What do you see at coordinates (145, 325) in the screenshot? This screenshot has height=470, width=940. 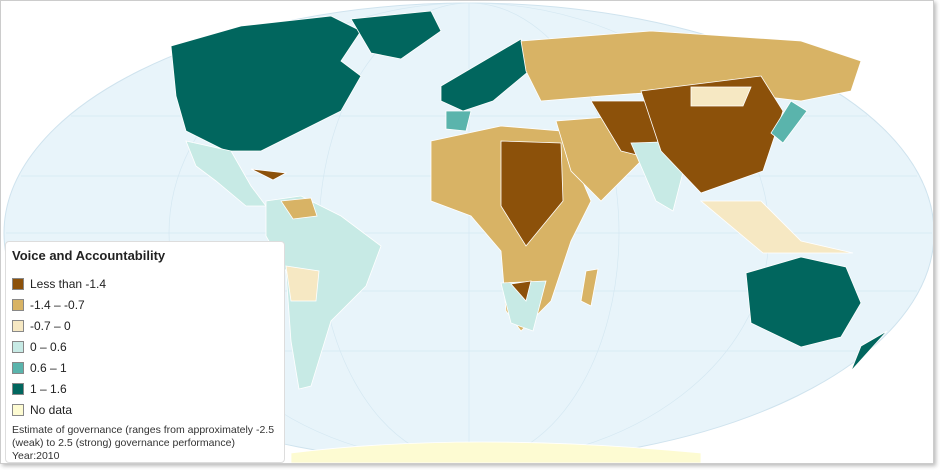 I see `legend-item: -0.7 – 0` at bounding box center [145, 325].